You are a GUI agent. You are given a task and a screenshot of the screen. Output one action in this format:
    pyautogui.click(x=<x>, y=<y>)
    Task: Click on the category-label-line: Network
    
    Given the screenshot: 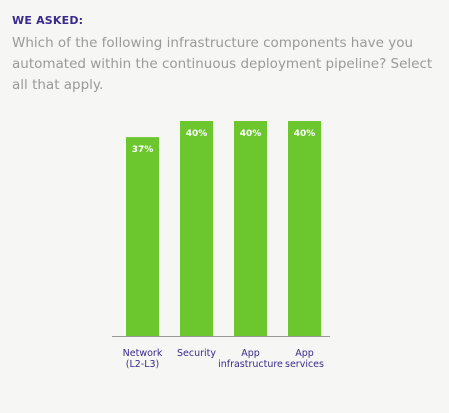 What is the action you would take?
    pyautogui.click(x=143, y=353)
    